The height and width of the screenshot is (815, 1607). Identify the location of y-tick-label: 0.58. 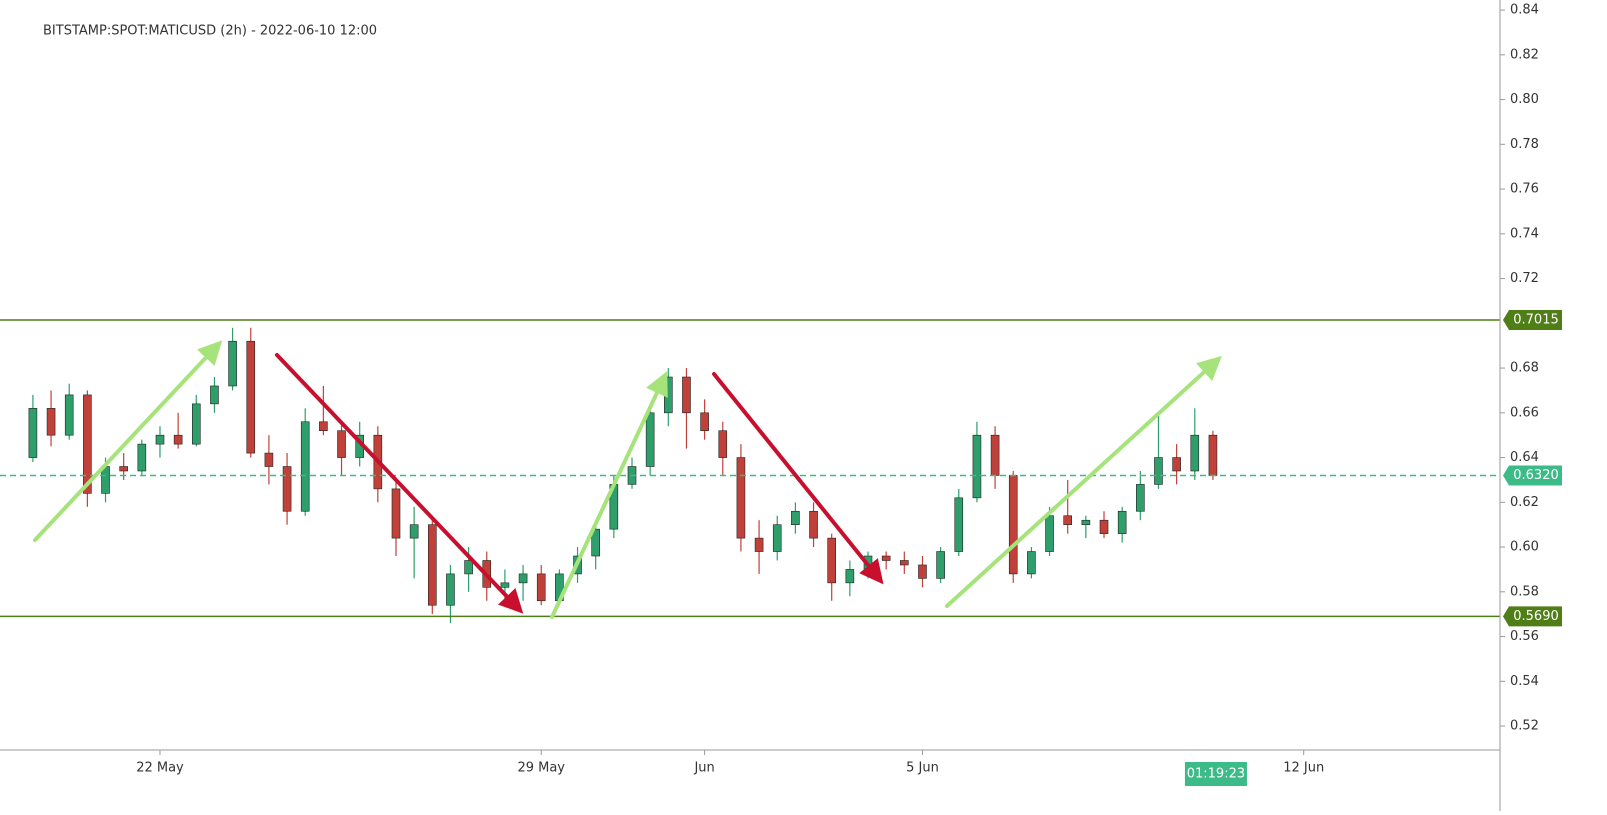
(1524, 591).